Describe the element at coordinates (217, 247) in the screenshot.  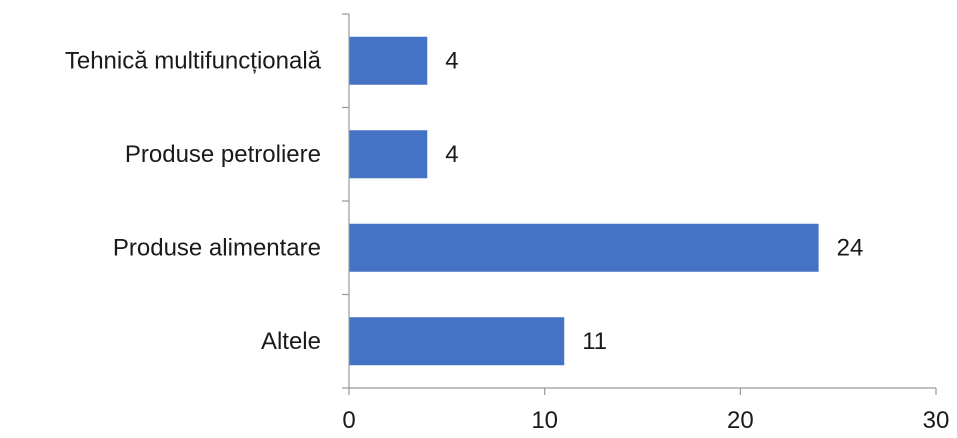
I see `category-label-2: Produse alimentare` at that location.